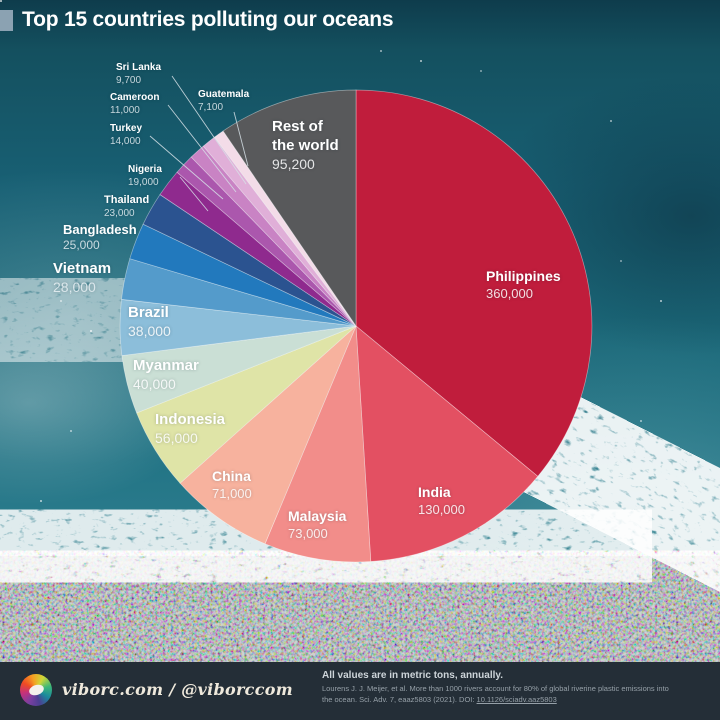 The height and width of the screenshot is (720, 720). I want to click on label-thailand-value: 23,000, so click(119, 213).